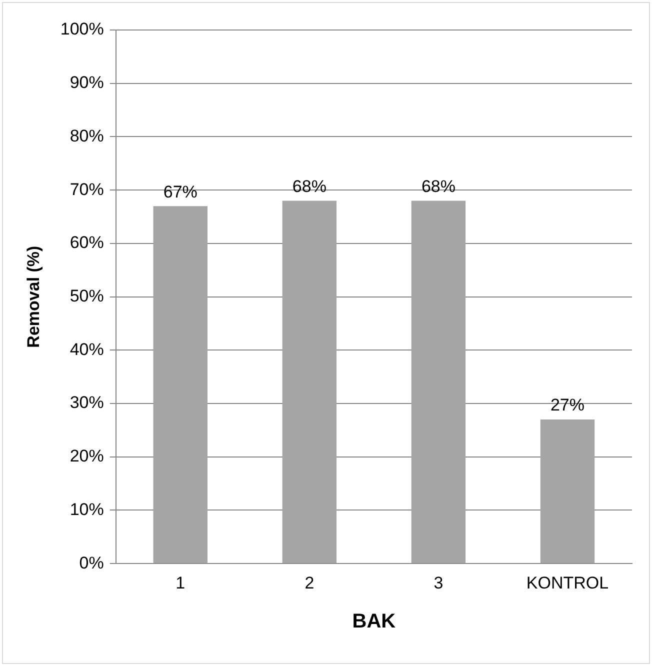 This screenshot has width=654, height=668. I want to click on y-tick-label: 60%, so click(87, 242).